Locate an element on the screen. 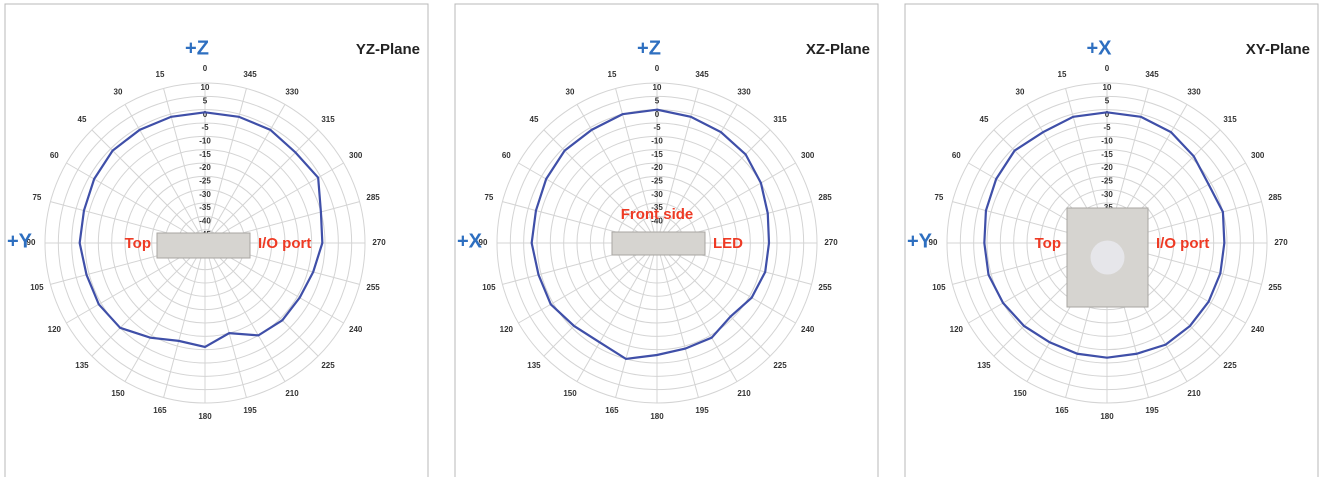 The image size is (1321, 477). device-mark is located at coordinates (1107, 257).